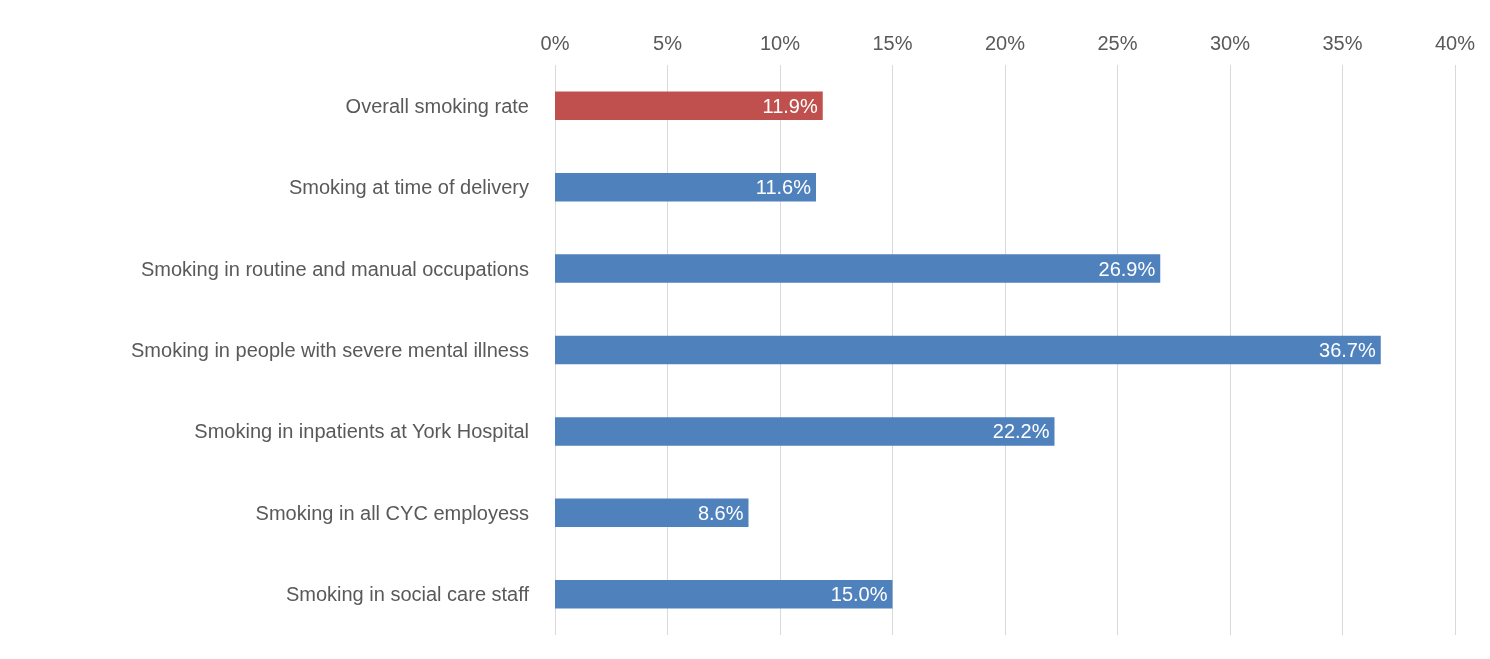 The height and width of the screenshot is (659, 1490). What do you see at coordinates (1455, 43) in the screenshot?
I see `x-tick-label: 40%` at bounding box center [1455, 43].